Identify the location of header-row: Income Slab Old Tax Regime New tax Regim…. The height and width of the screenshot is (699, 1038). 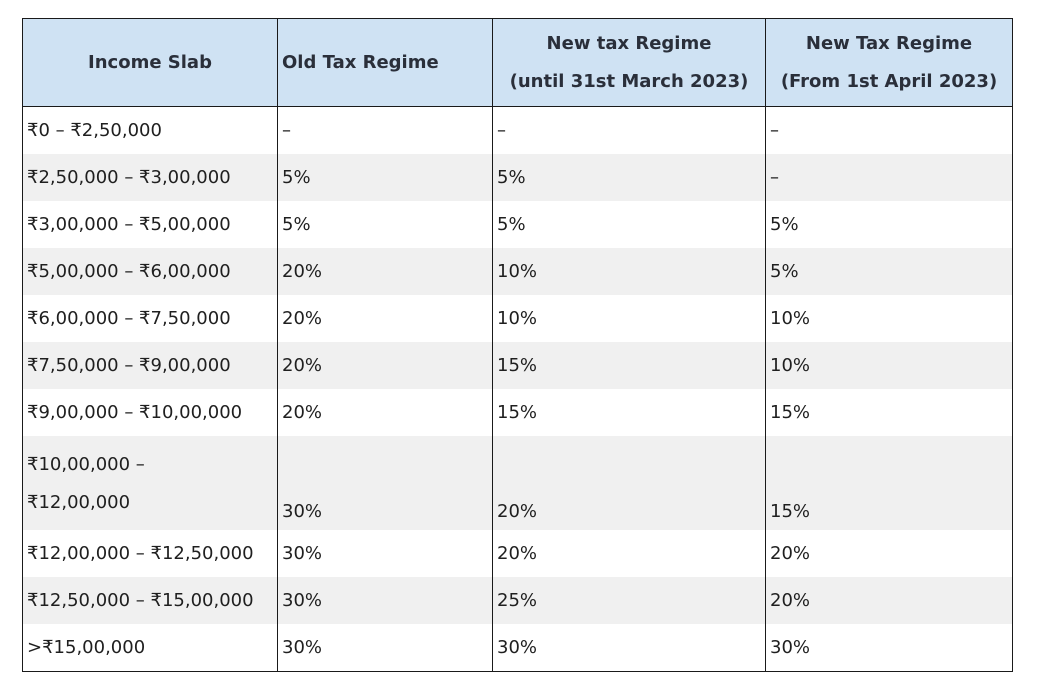
(517, 62).